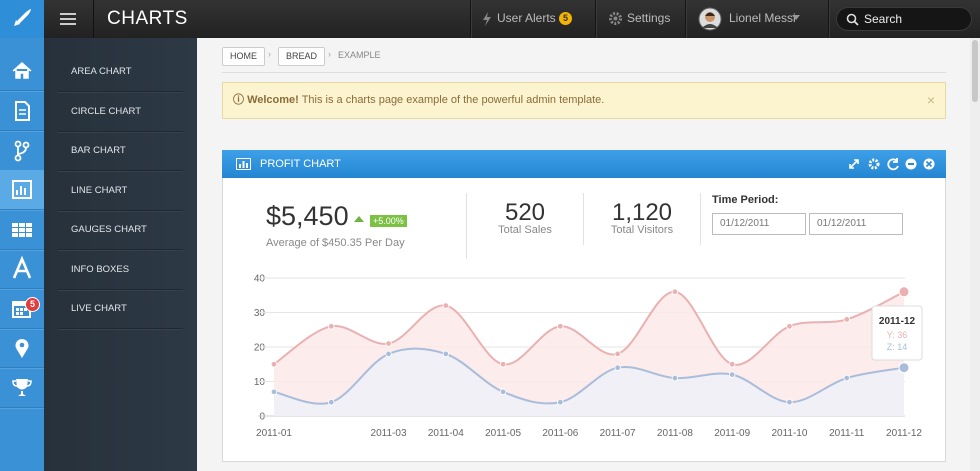  I want to click on x-tick-label: 2011-01, so click(274, 433).